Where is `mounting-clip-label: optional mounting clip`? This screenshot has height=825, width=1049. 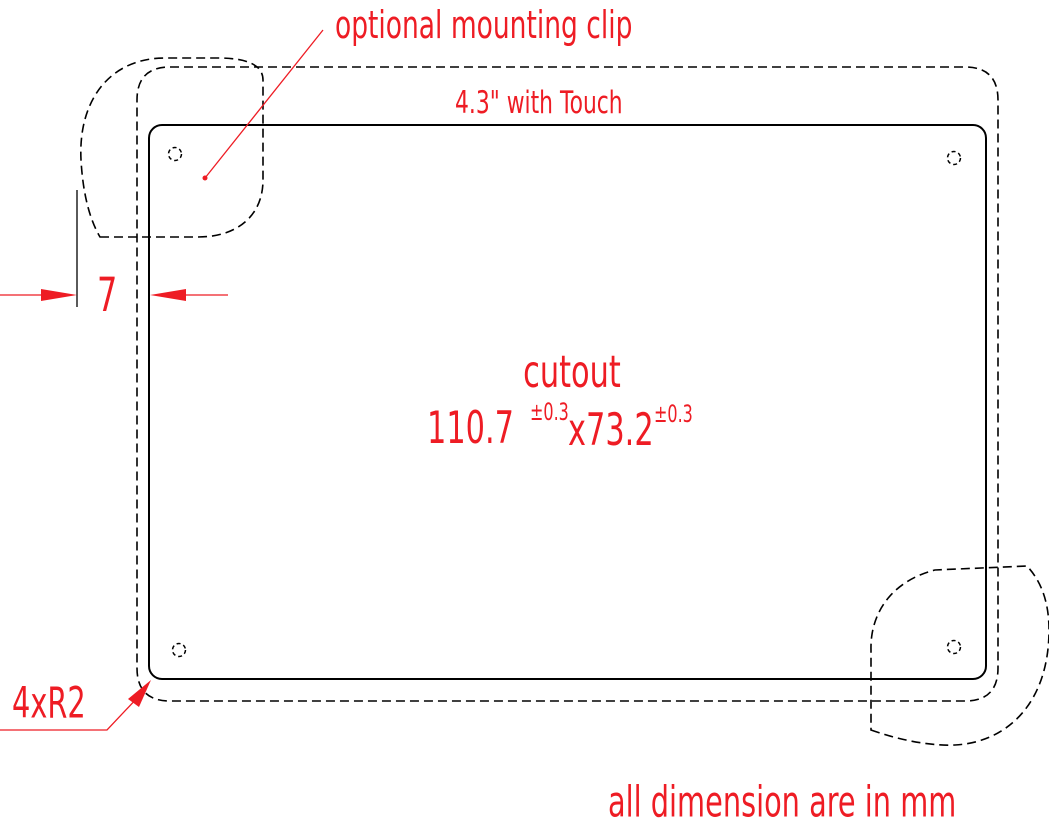 mounting-clip-label: optional mounting clip is located at coordinates (483, 25).